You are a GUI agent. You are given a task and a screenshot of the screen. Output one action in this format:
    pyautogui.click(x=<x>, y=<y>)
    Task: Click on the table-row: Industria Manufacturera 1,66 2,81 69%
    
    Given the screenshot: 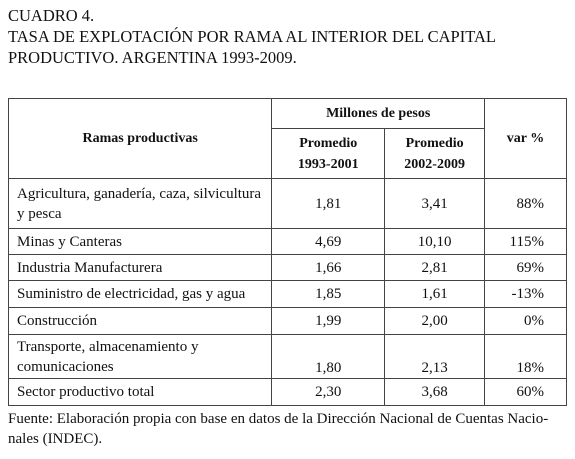 What is the action you would take?
    pyautogui.click(x=287, y=267)
    